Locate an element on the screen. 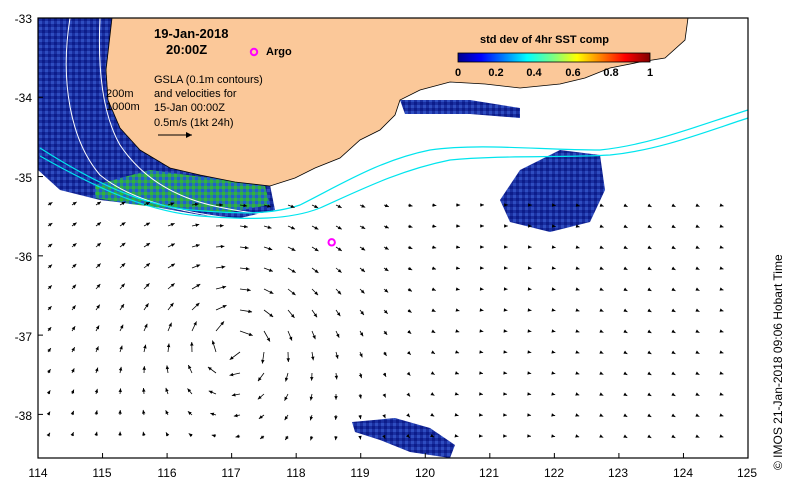 The image size is (790, 492). sst-strip-bight is located at coordinates (460, 109).